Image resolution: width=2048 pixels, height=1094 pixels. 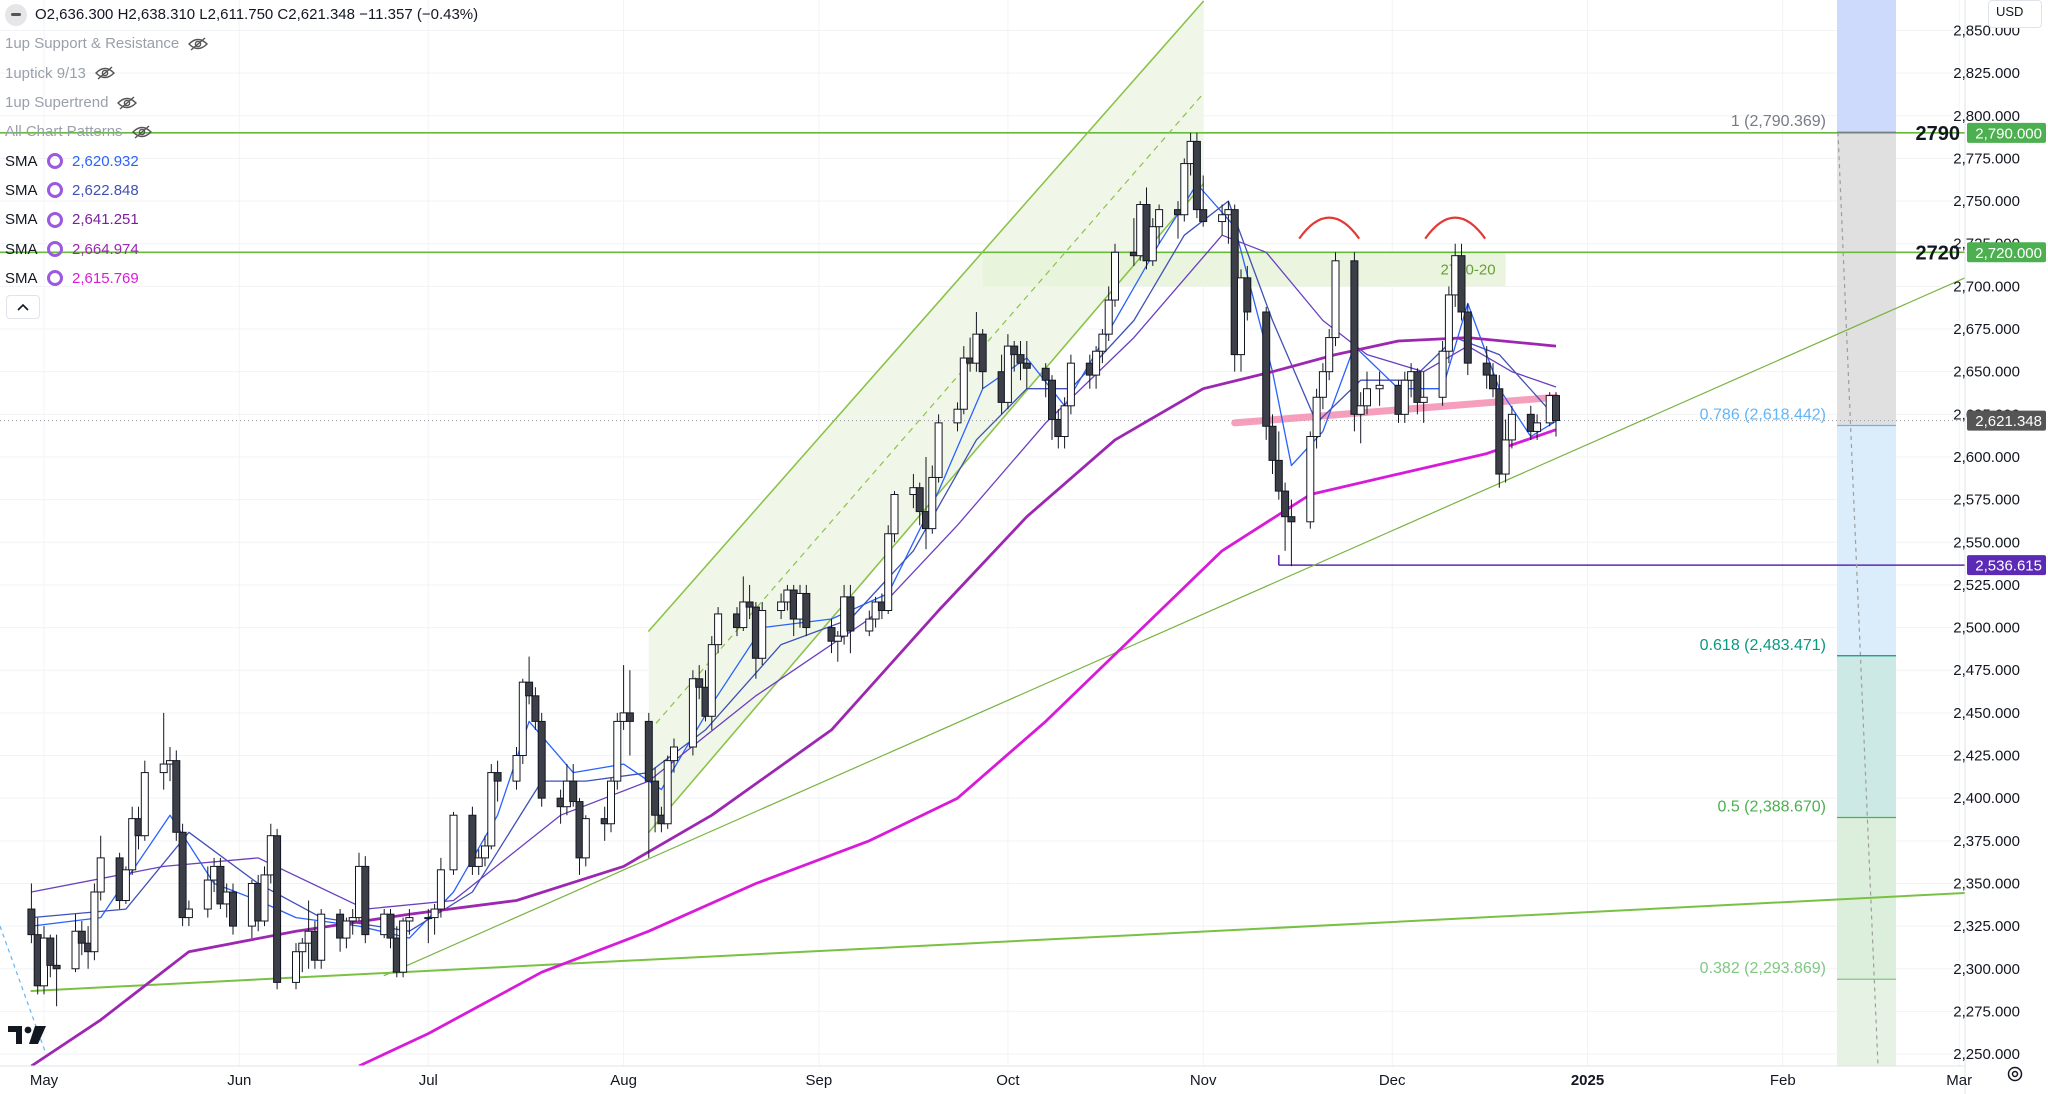 I want to click on price-tick-label: 2,600.000, so click(x=1986, y=457).